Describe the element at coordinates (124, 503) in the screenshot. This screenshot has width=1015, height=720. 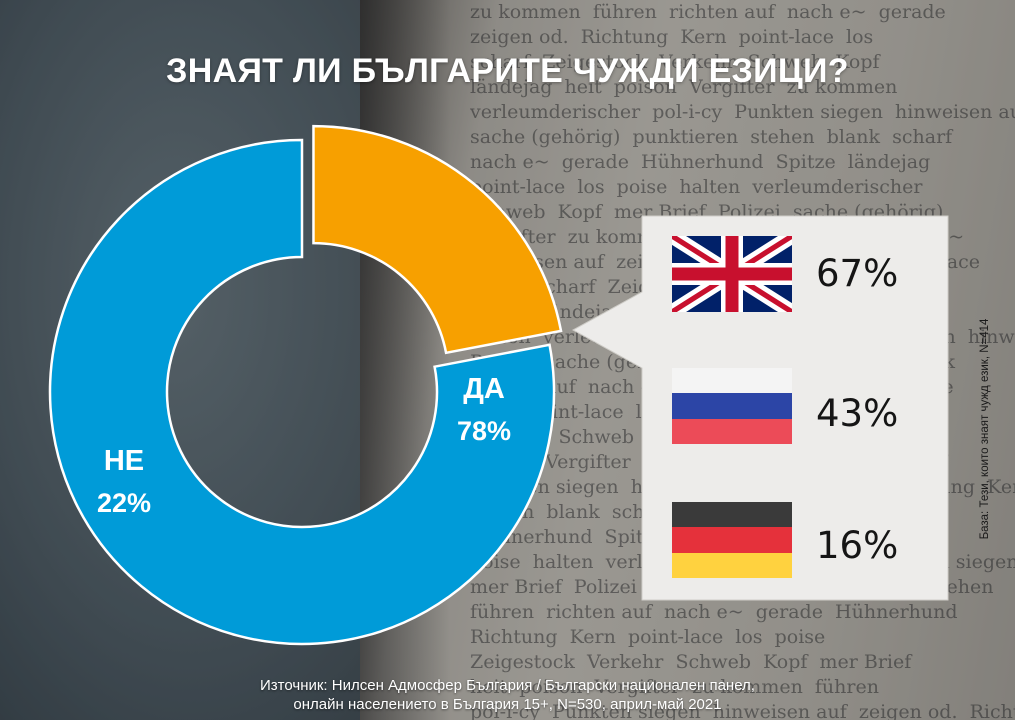
I see `slice-value-label-ne: 22%` at that location.